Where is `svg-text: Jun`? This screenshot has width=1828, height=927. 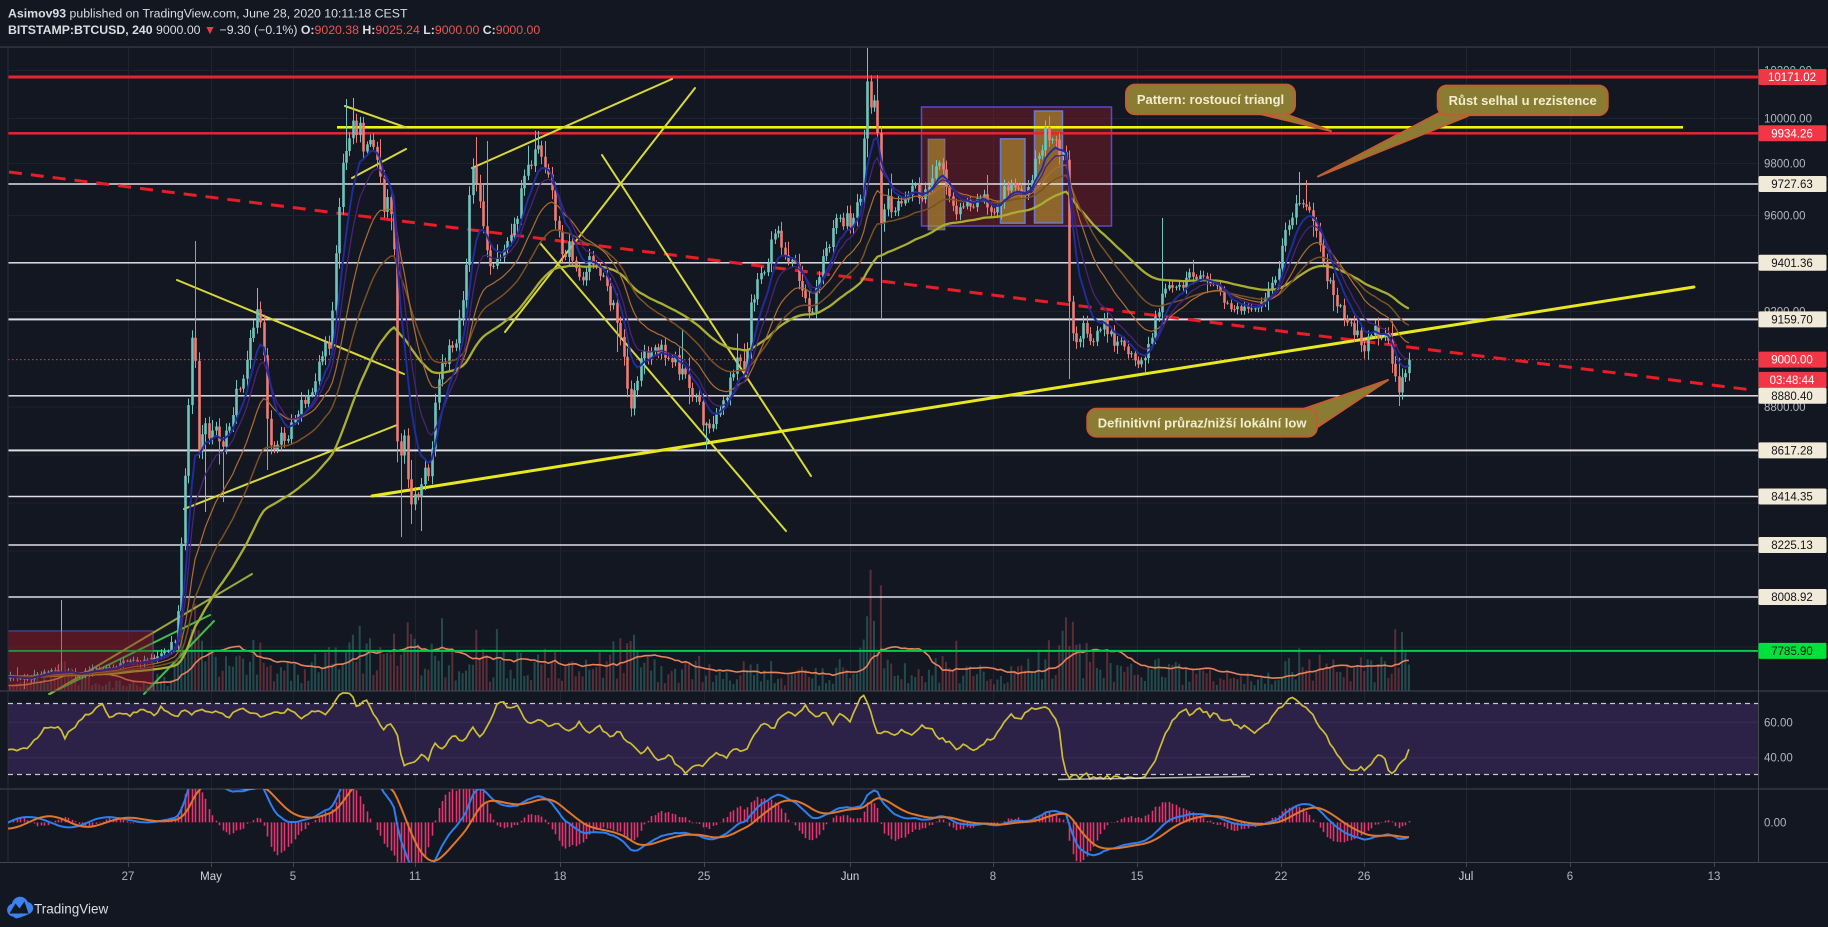 svg-text: Jun is located at coordinates (850, 877).